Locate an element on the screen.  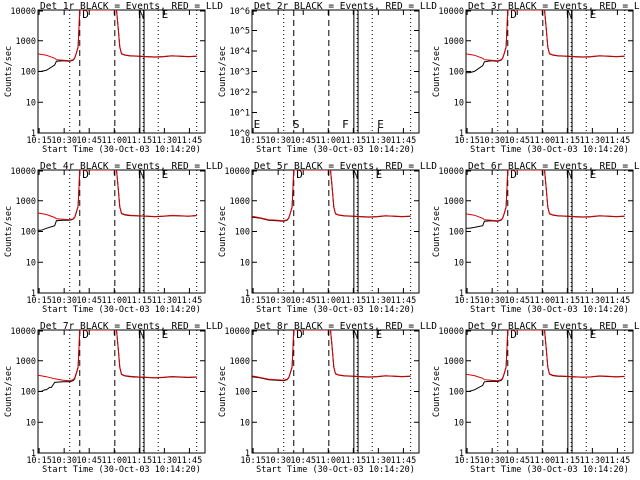
y-tick-label: 10^4 is located at coordinates (240, 52).